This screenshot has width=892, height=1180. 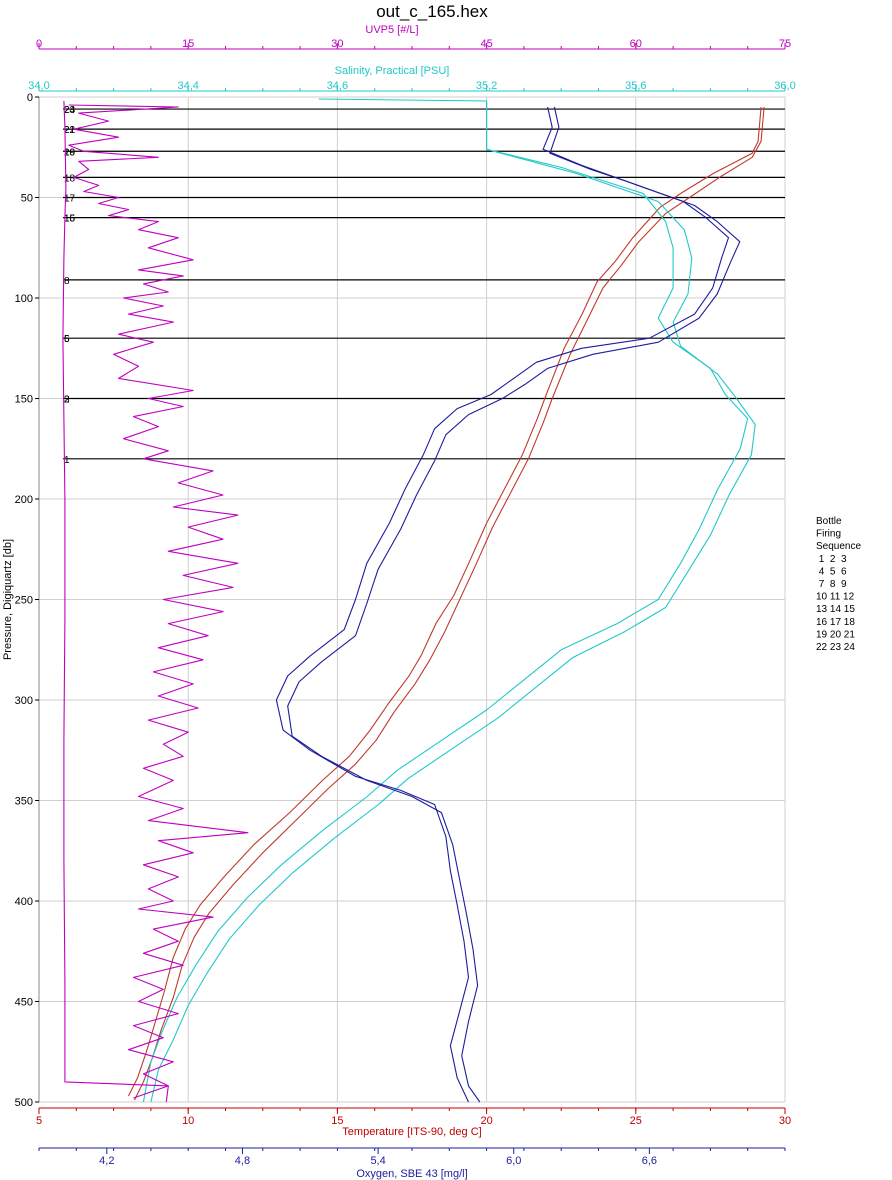 I want to click on temperature-tick-label: 30, so click(x=785, y=1121).